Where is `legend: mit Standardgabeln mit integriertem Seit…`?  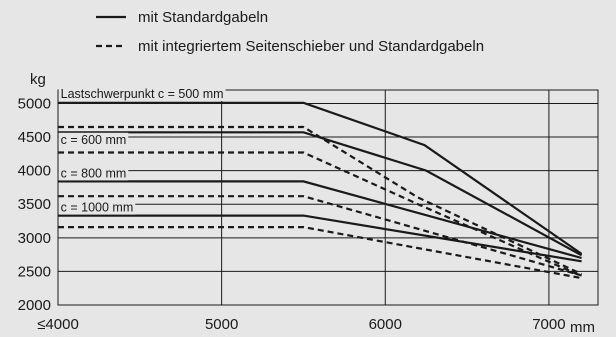
legend: mit Standardgabeln mit integriertem Seit… is located at coordinates (290, 32).